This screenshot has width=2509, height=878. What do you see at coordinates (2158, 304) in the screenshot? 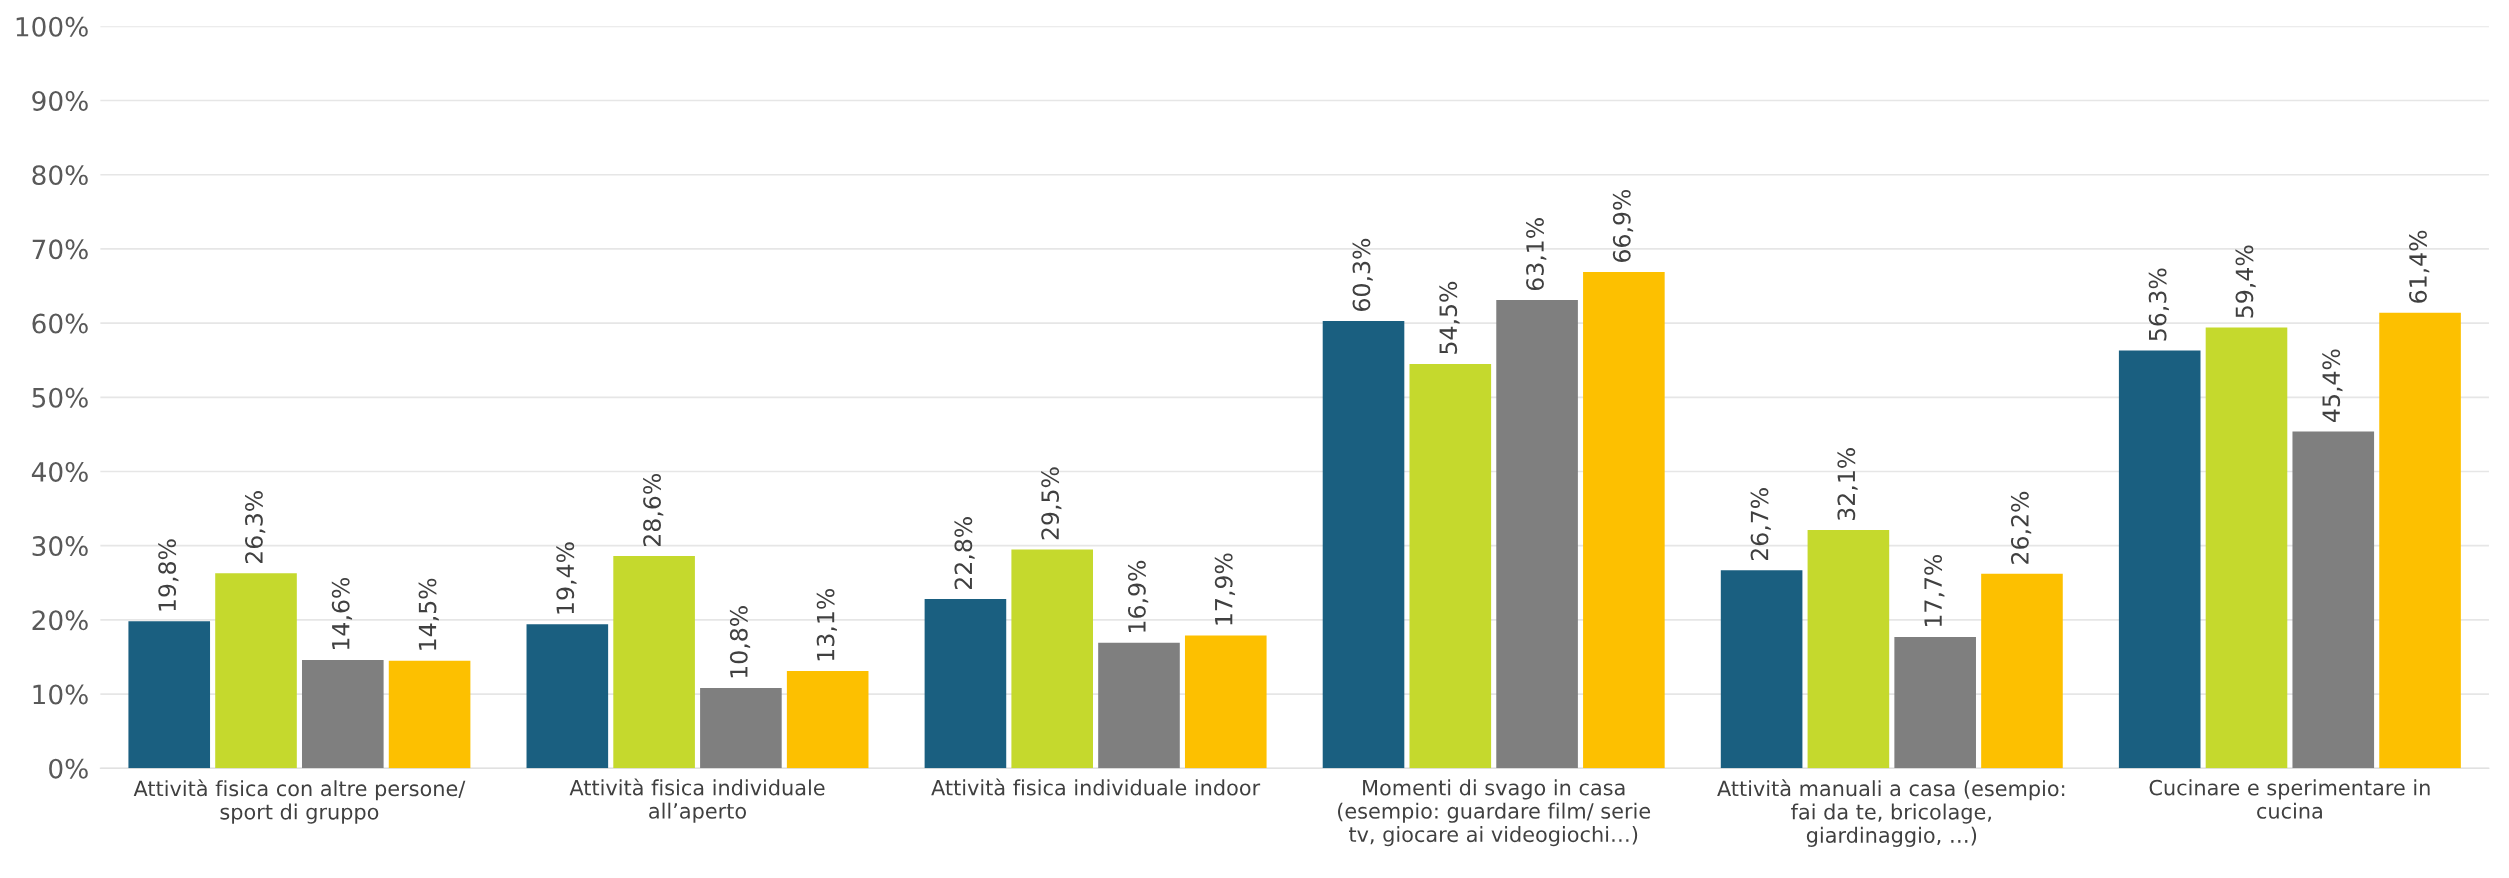
I see `data-label: 56,3%` at bounding box center [2158, 304].